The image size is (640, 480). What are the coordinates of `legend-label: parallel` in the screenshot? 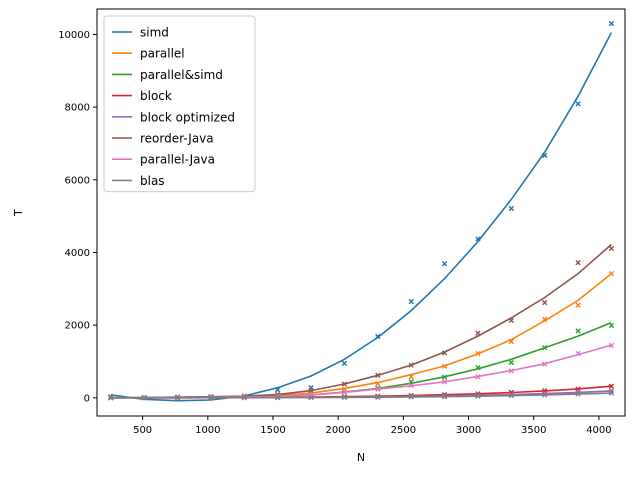 It's located at (162, 54).